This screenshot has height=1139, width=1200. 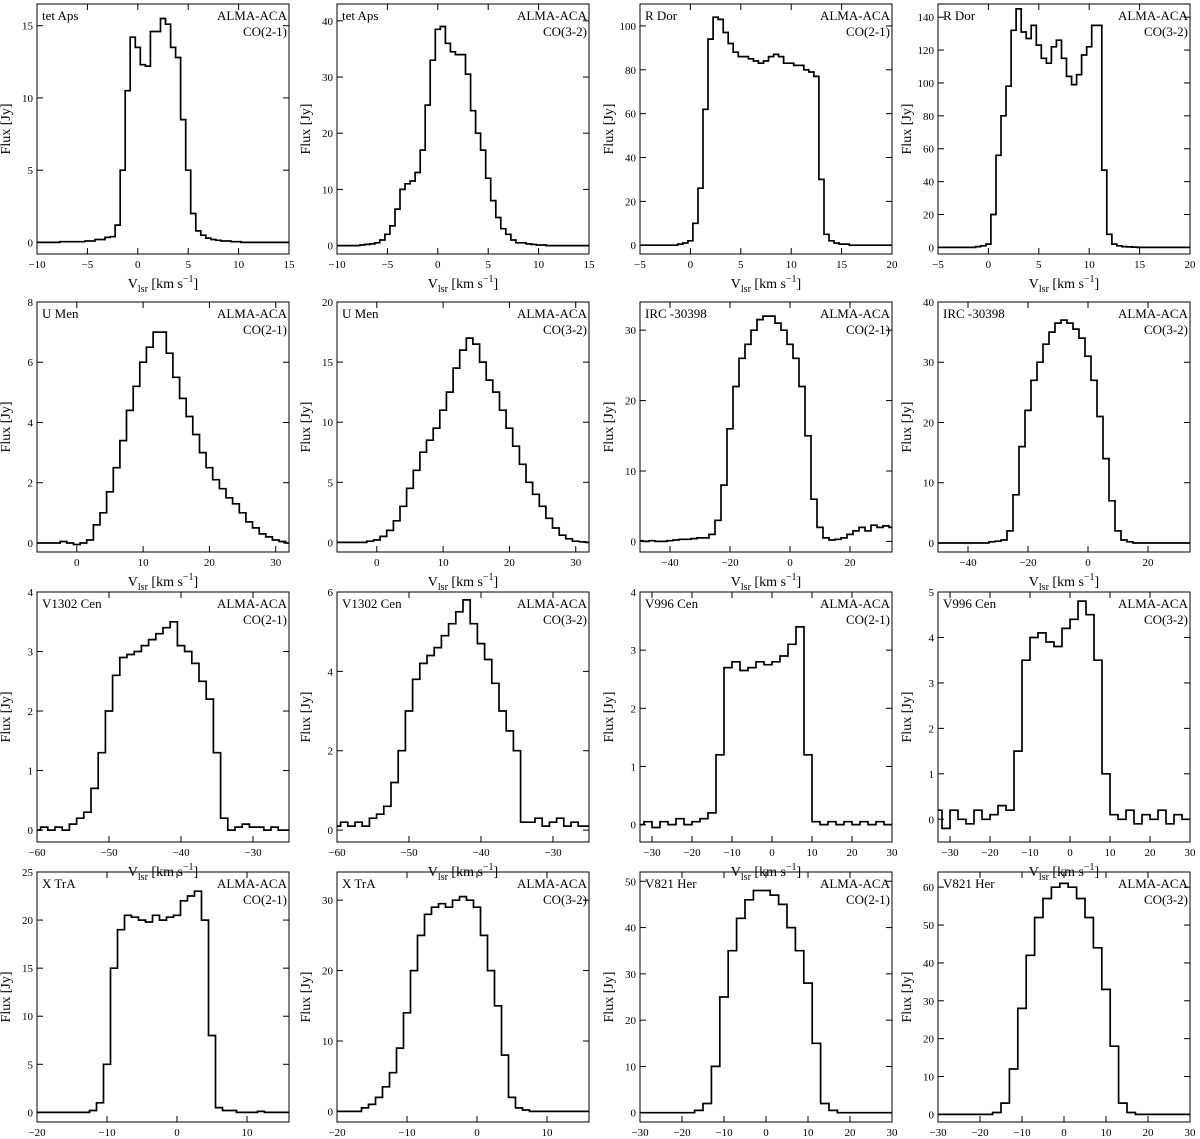 What do you see at coordinates (290, 265) in the screenshot?
I see `x-tick-label: 15` at bounding box center [290, 265].